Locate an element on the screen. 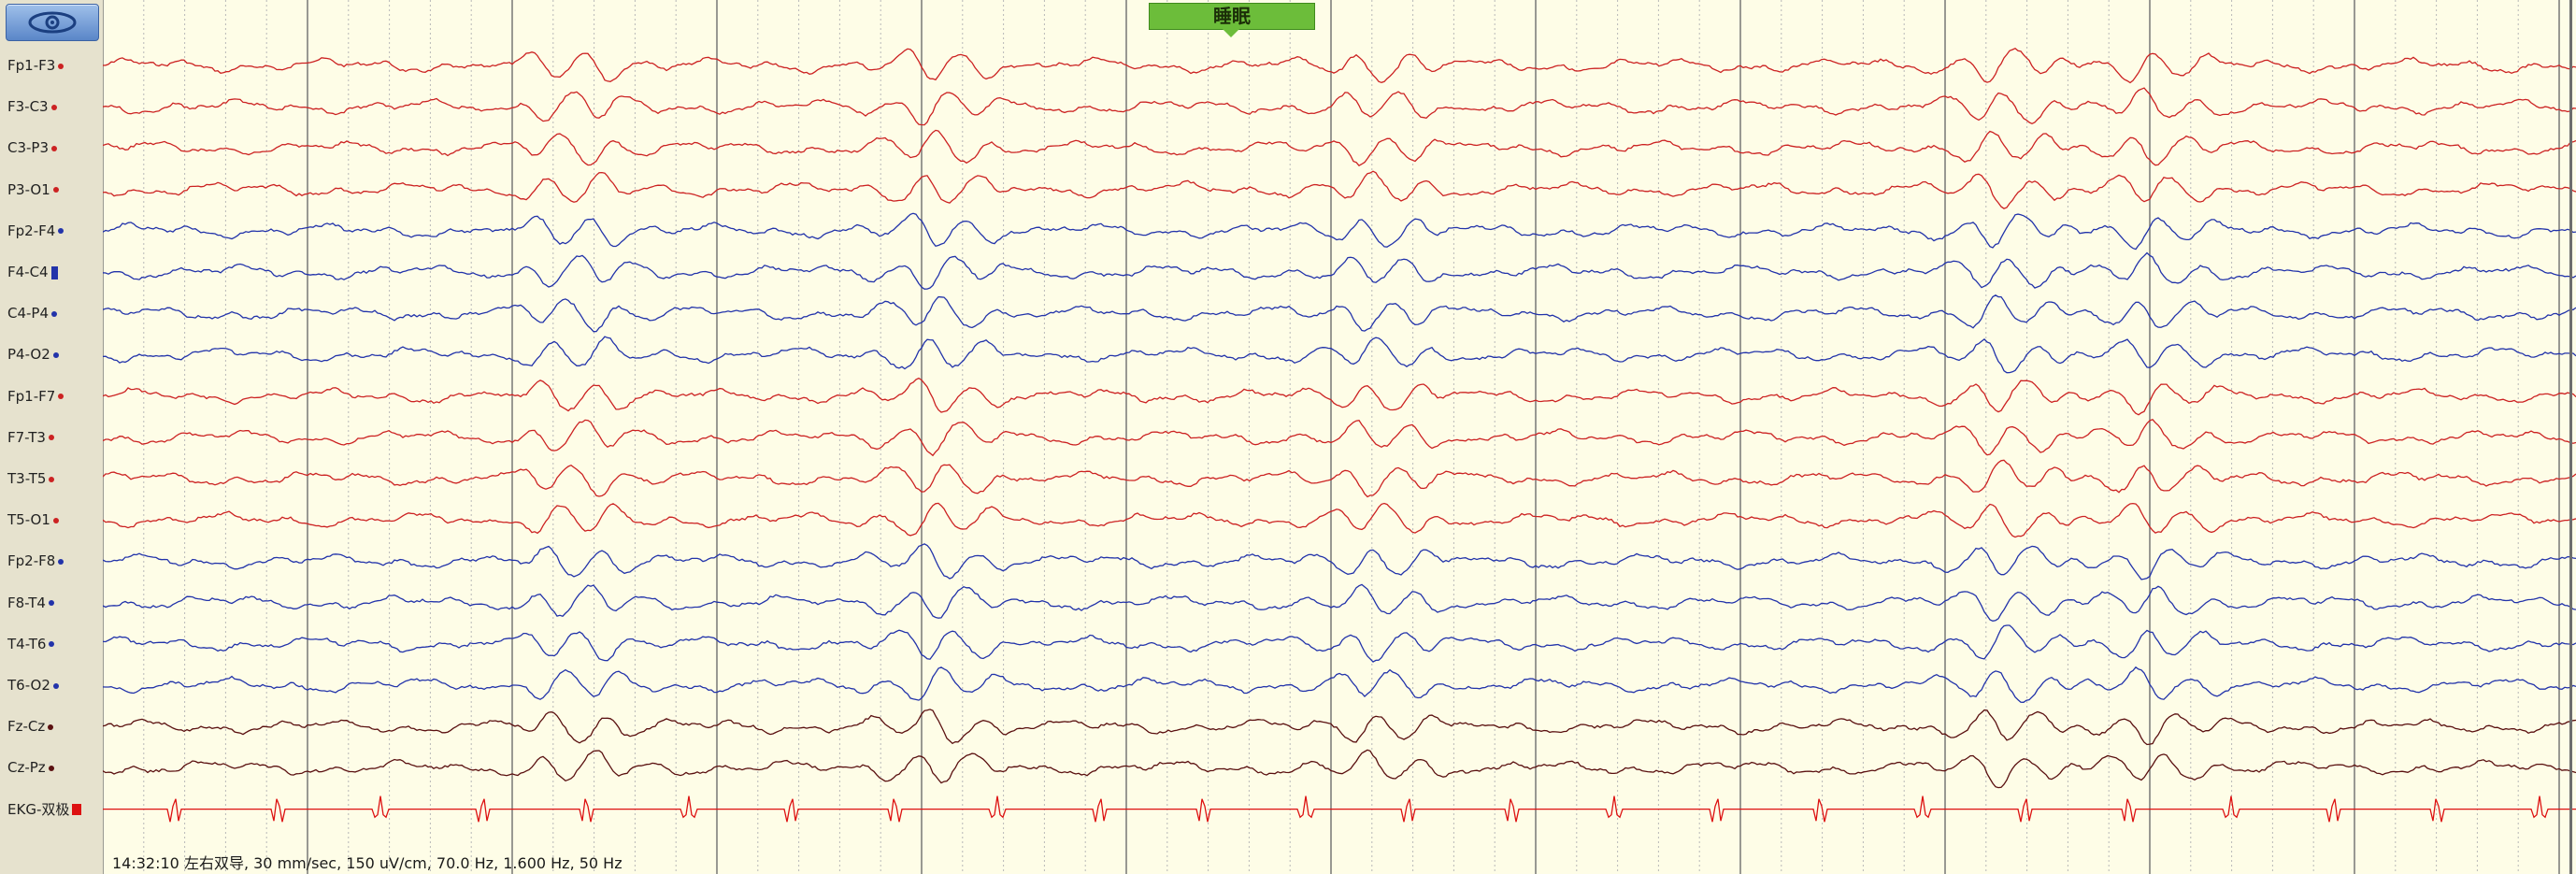 This screenshot has height=874, width=2576. sleep-event-pointer is located at coordinates (1231, 32).